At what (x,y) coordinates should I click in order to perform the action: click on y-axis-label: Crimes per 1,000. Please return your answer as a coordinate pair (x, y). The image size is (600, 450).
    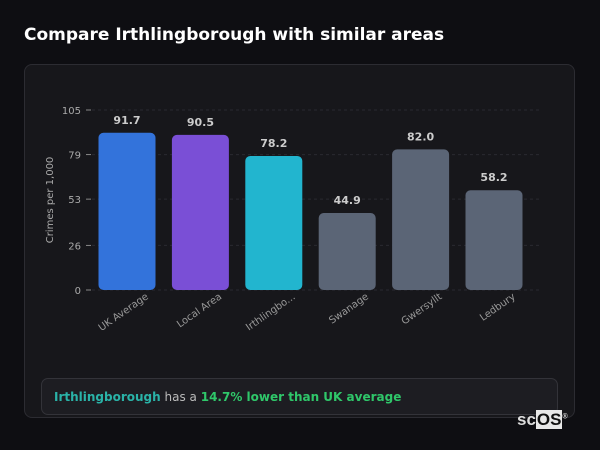
    Looking at the image, I should click on (50, 200).